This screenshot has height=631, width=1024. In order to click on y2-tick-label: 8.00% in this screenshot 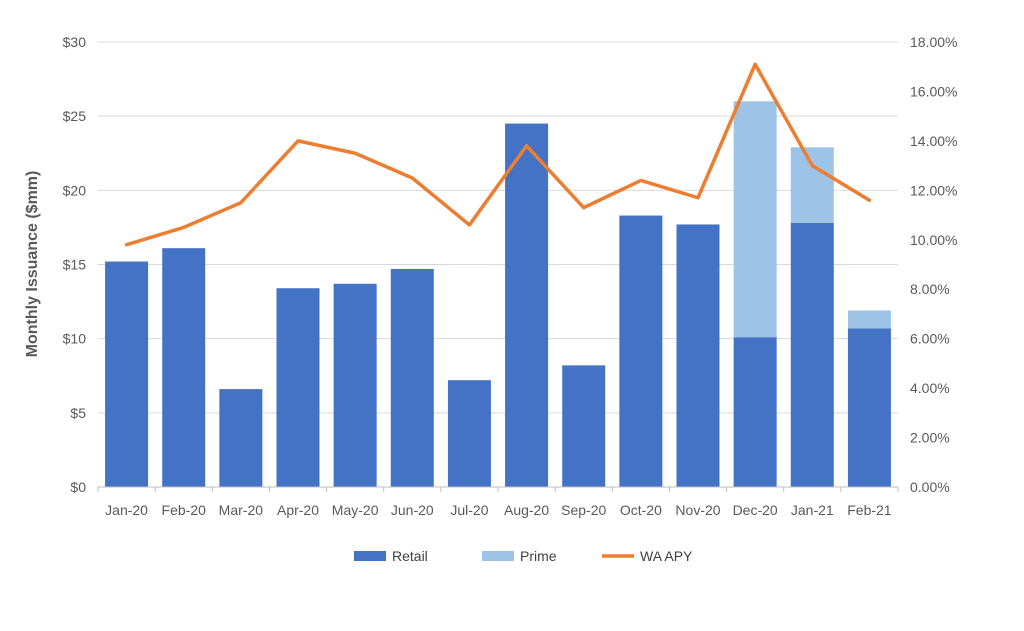, I will do `click(930, 289)`.